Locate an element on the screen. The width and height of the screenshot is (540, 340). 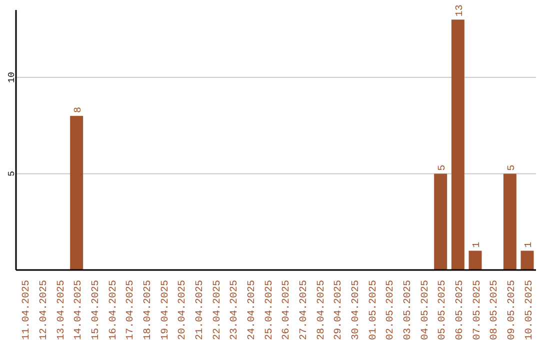
x-tick-label: 27.04.2025 is located at coordinates (304, 310).